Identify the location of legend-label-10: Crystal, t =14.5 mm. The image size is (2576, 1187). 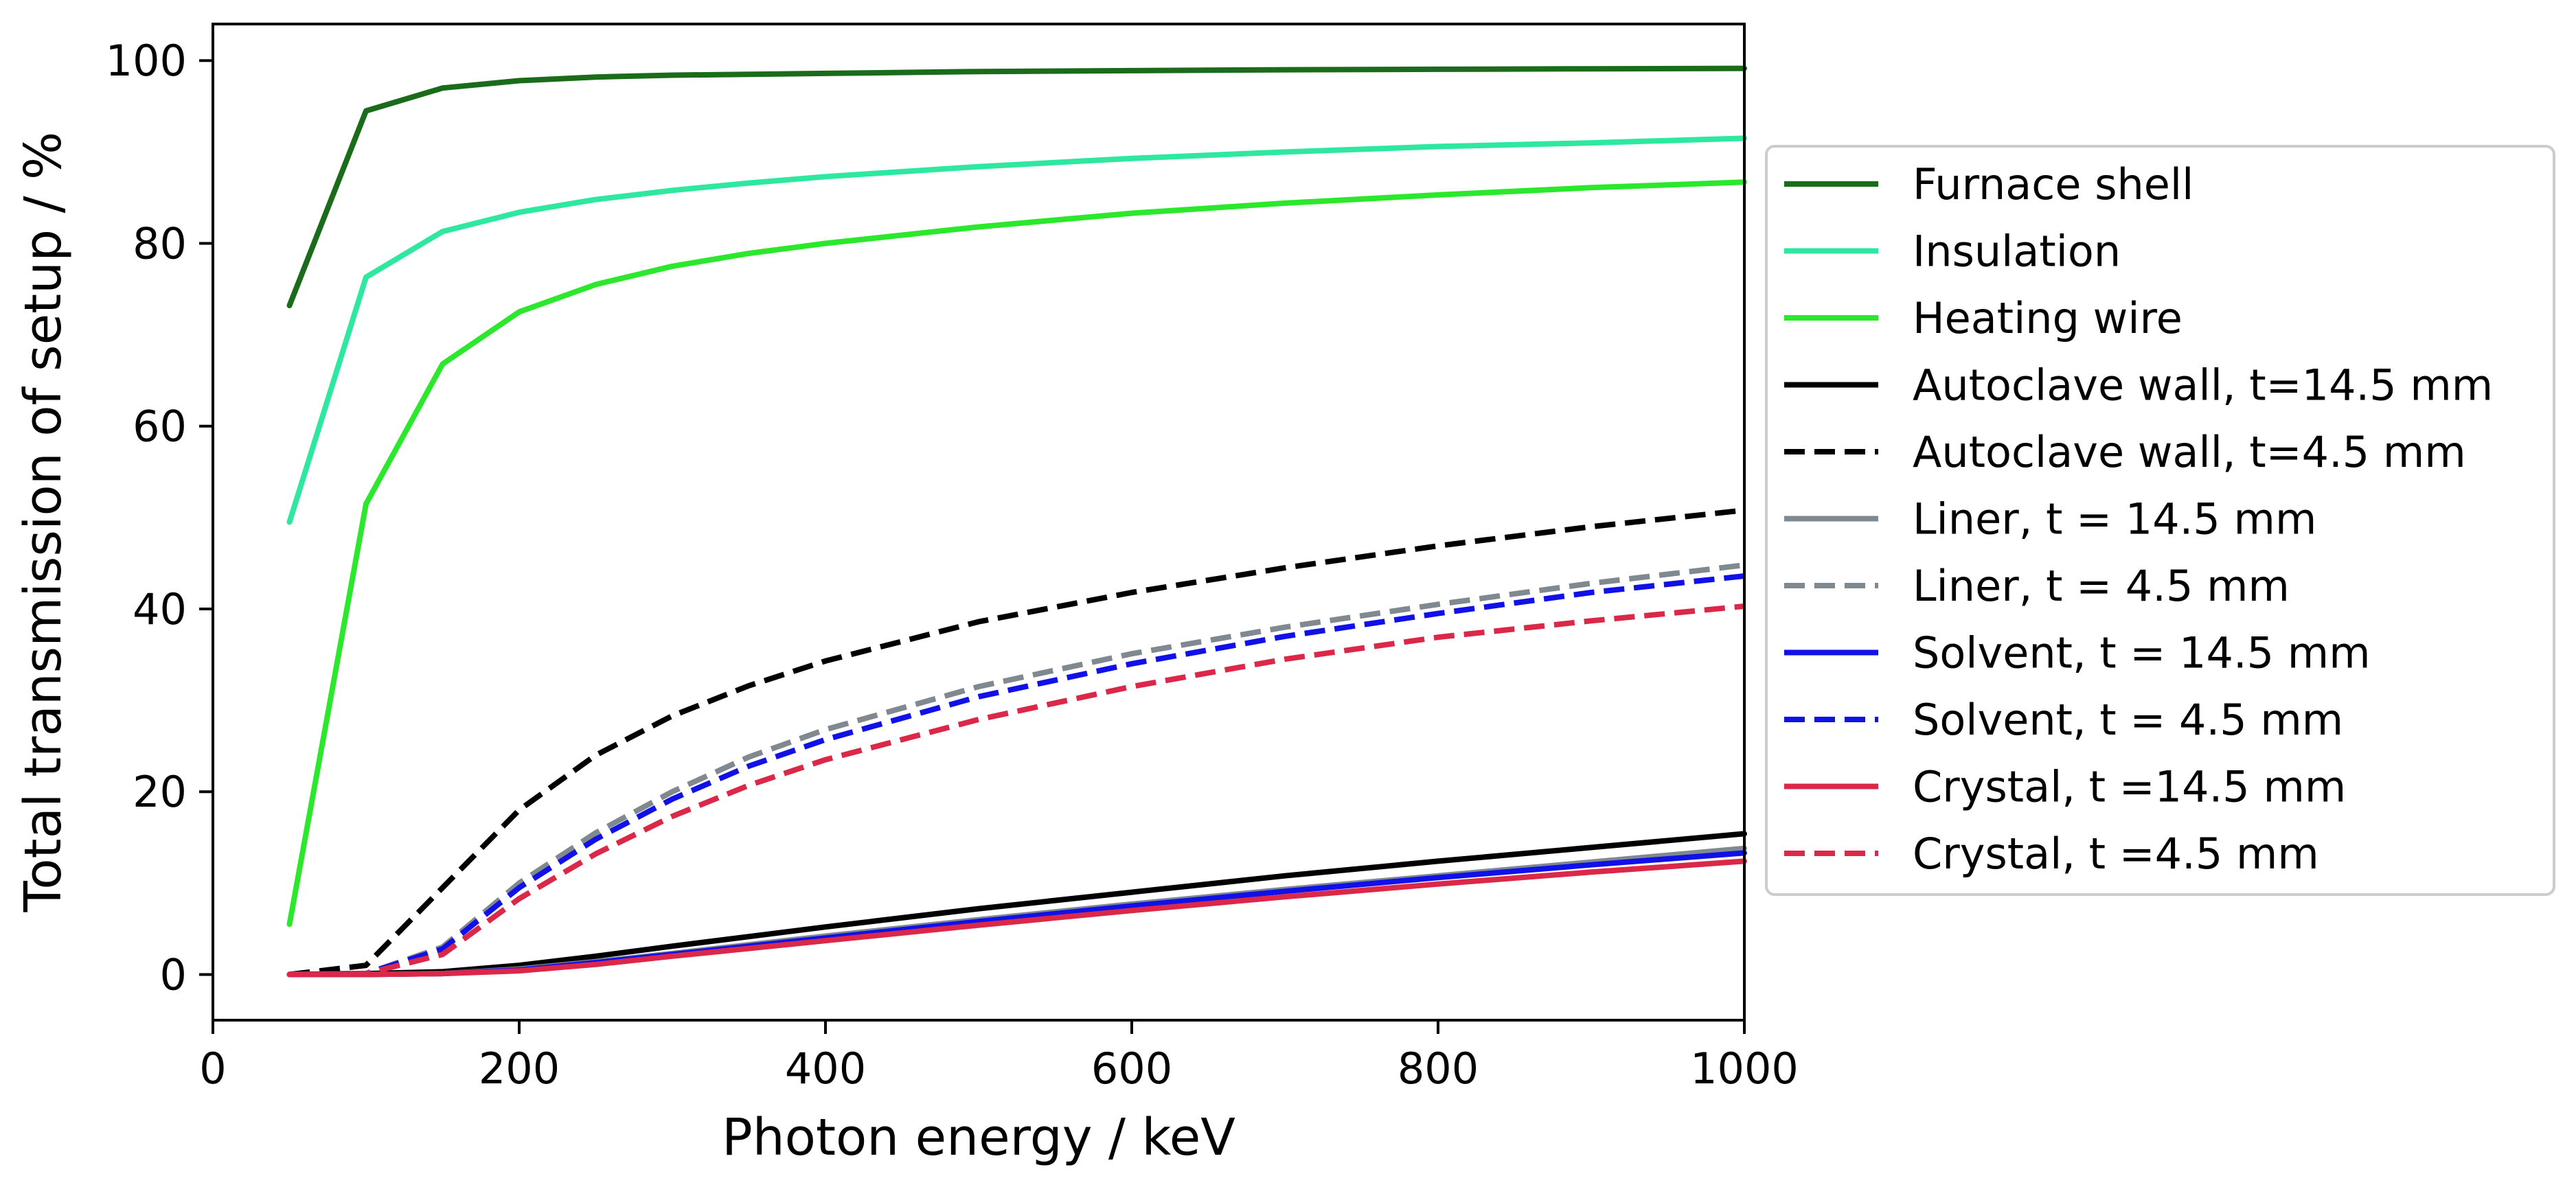
(2129, 787).